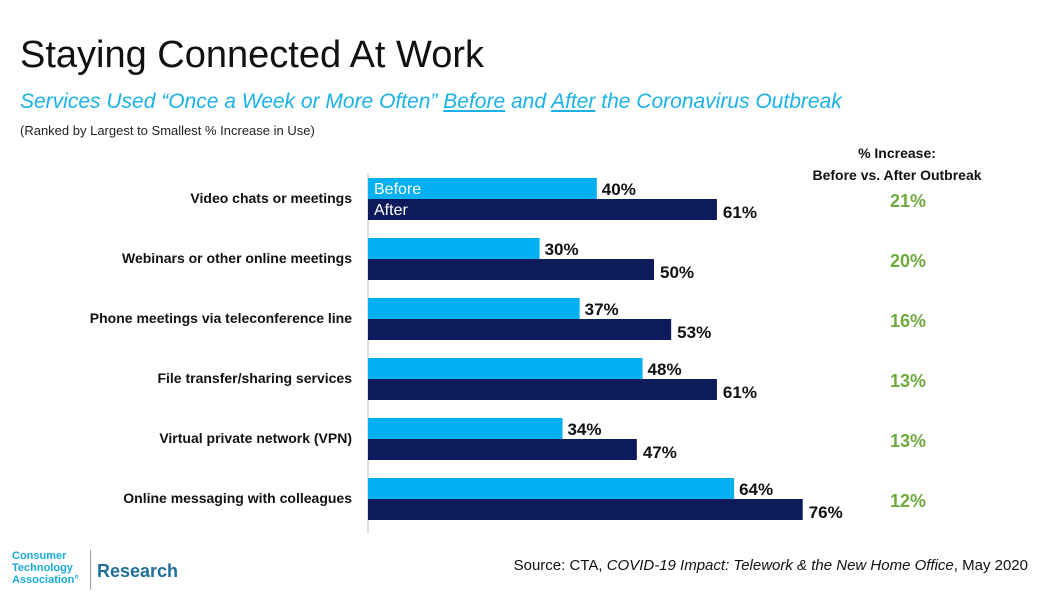 This screenshot has height=604, width=1058. What do you see at coordinates (756, 489) in the screenshot?
I see `bar-before-value-label: 64%` at bounding box center [756, 489].